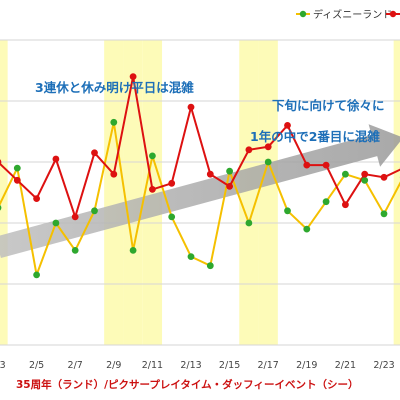 This screenshot has height=400, width=400. What do you see at coordinates (229, 365) in the screenshot?
I see `x-tick-label: 2/15` at bounding box center [229, 365].